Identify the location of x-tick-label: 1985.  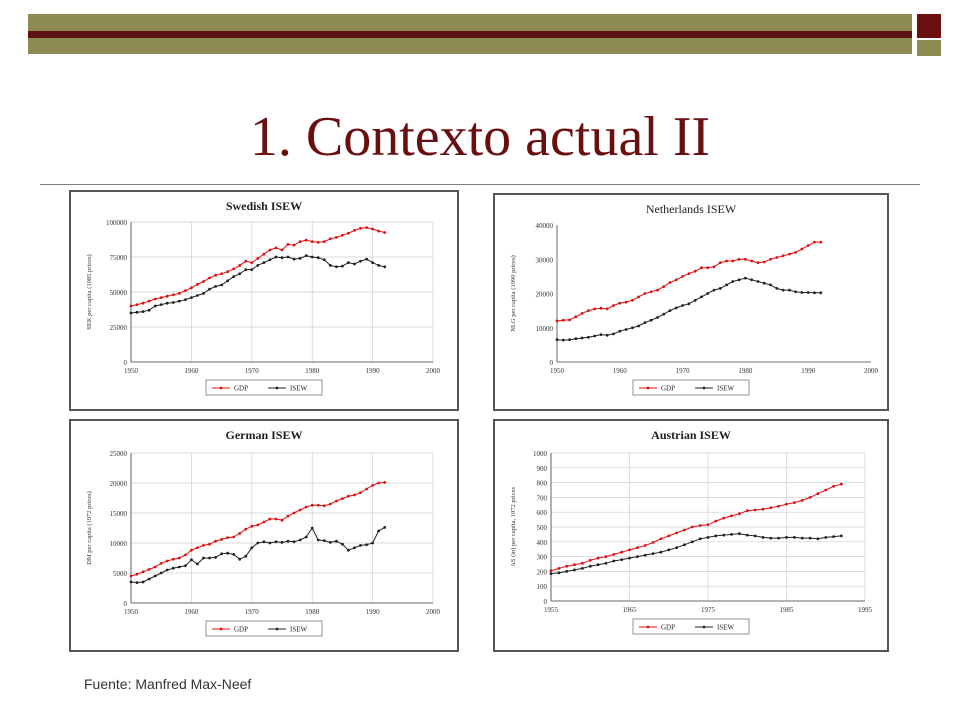
(787, 610).